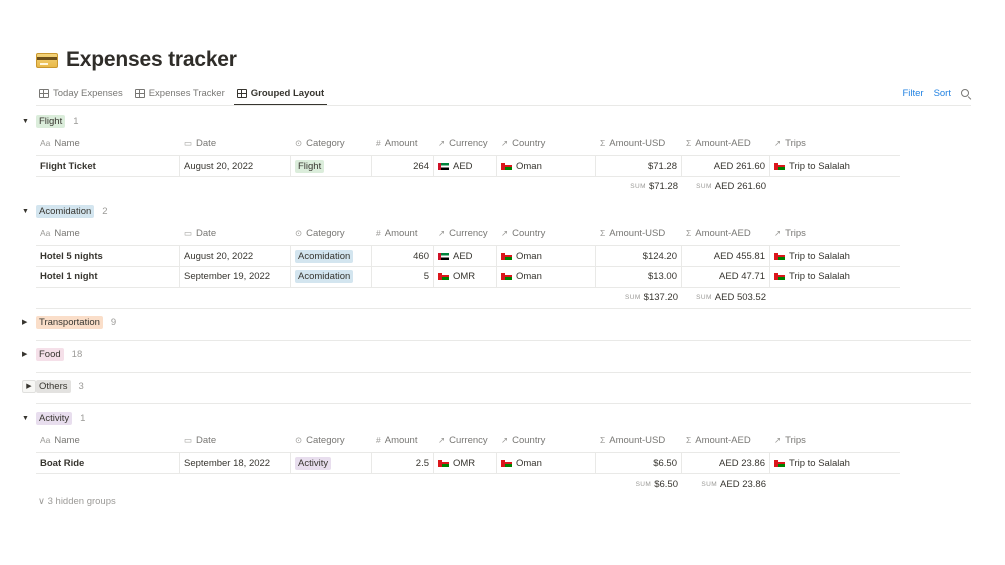 This screenshot has height=565, width=1005. I want to click on category-cell: Activity, so click(331, 463).